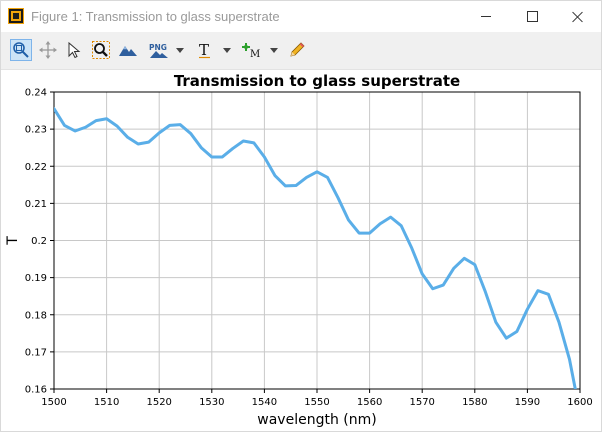 This screenshot has height=432, width=602. I want to click on maximize-icon, so click(532, 16).